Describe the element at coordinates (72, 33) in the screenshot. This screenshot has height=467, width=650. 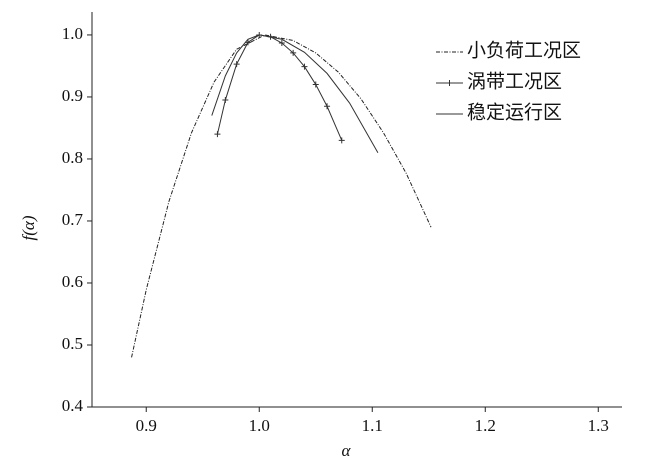
I see `y-tick-label: 1.0` at that location.